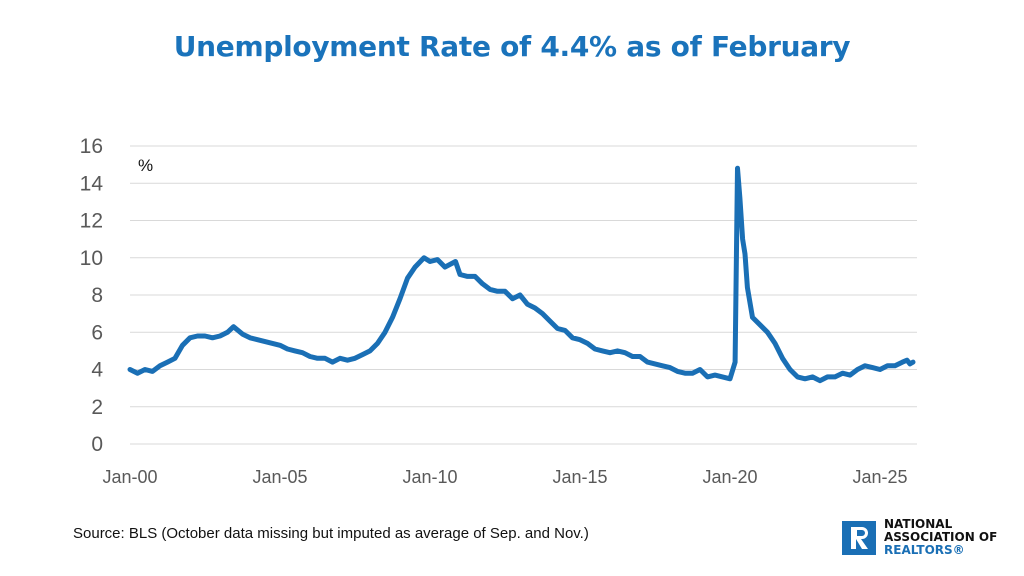 This screenshot has width=1024, height=576. I want to click on y-tick-label: 4, so click(97, 370).